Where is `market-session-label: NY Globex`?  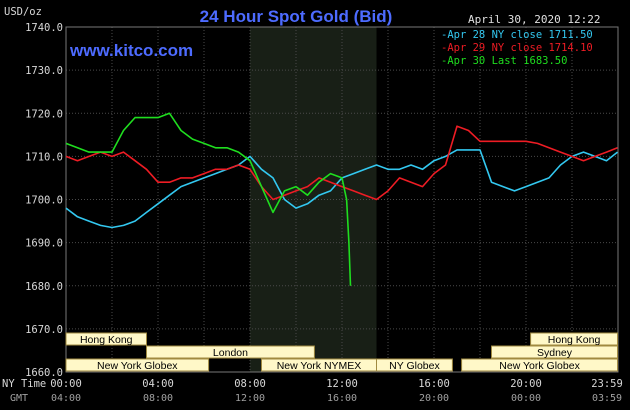
market-session-label: NY Globex is located at coordinates (414, 366).